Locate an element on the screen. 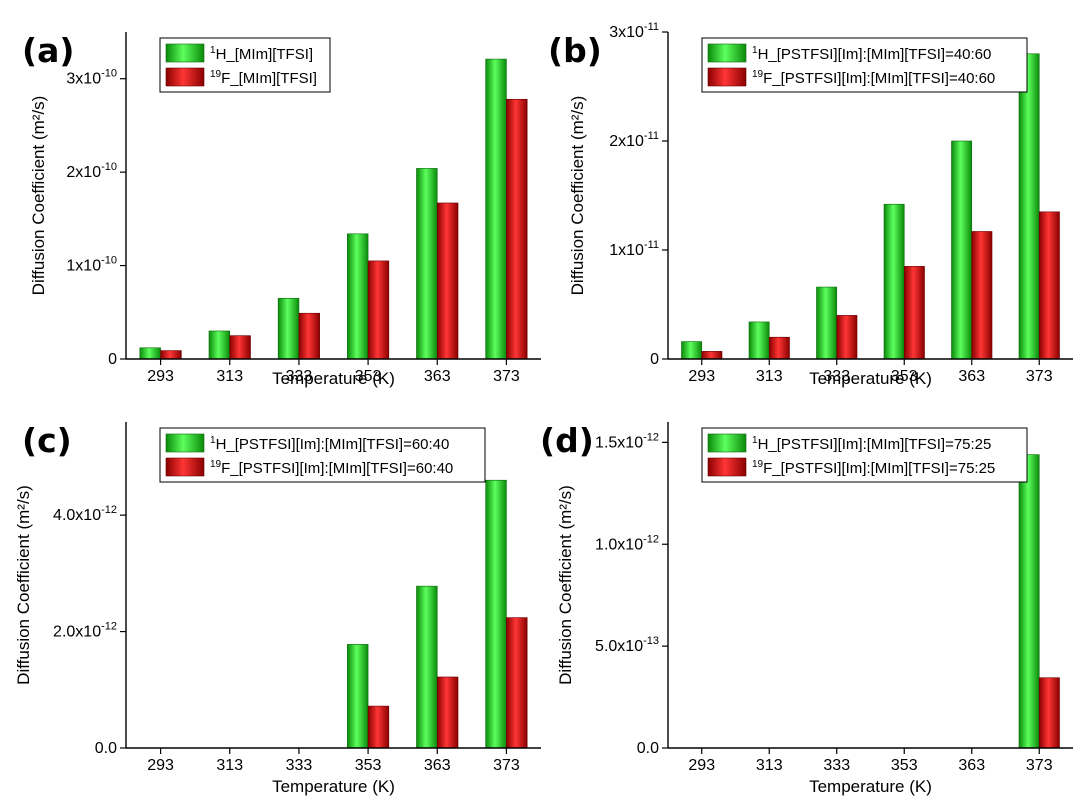  legend-label-h: 1H_[MIm][TFSI] is located at coordinates (261, 54).